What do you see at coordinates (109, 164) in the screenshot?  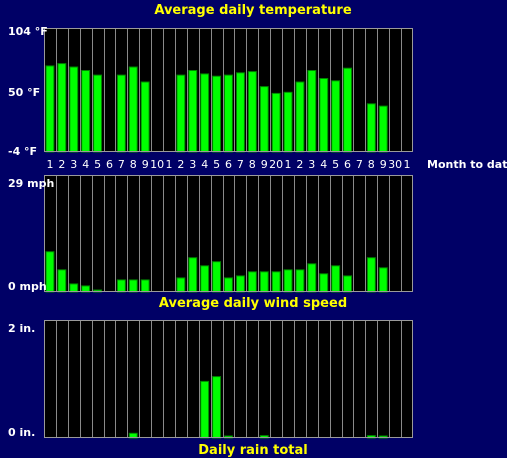 I see `x-tick-label-6: 6` at bounding box center [109, 164].